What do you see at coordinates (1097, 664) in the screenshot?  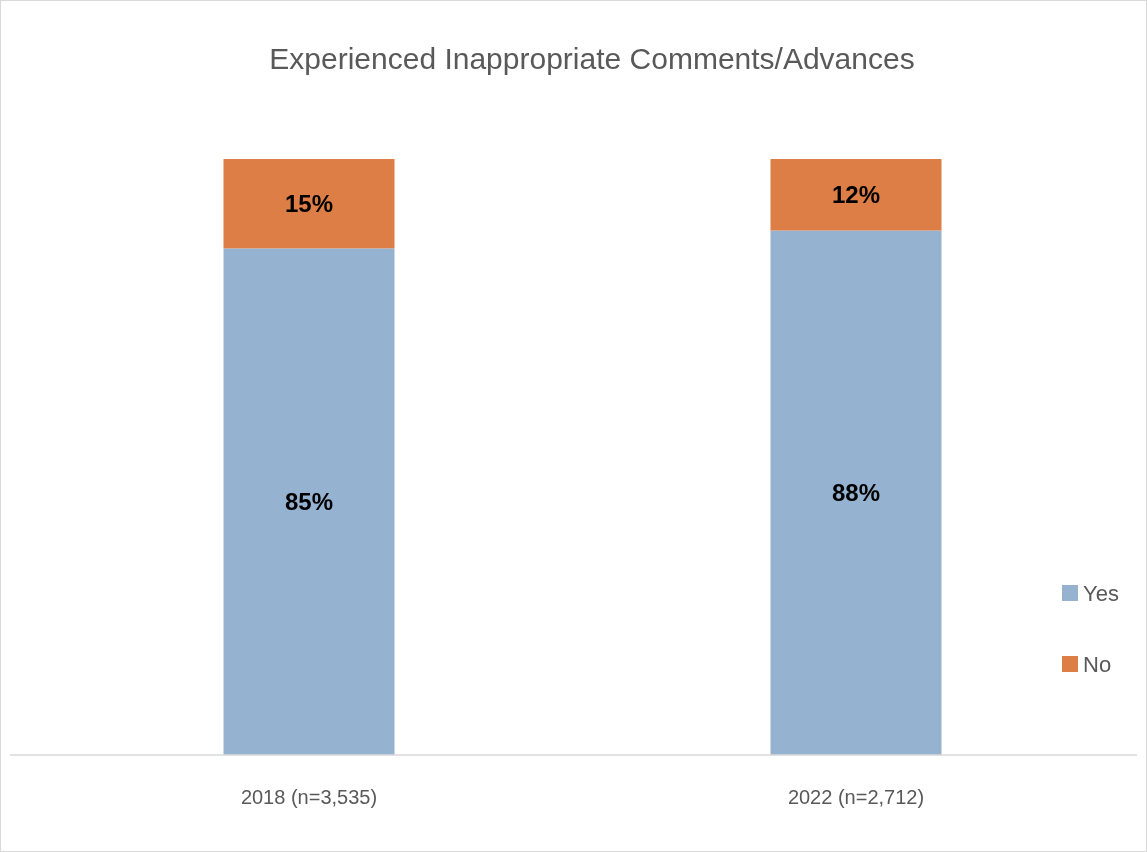 I see `legend-label: No` at bounding box center [1097, 664].